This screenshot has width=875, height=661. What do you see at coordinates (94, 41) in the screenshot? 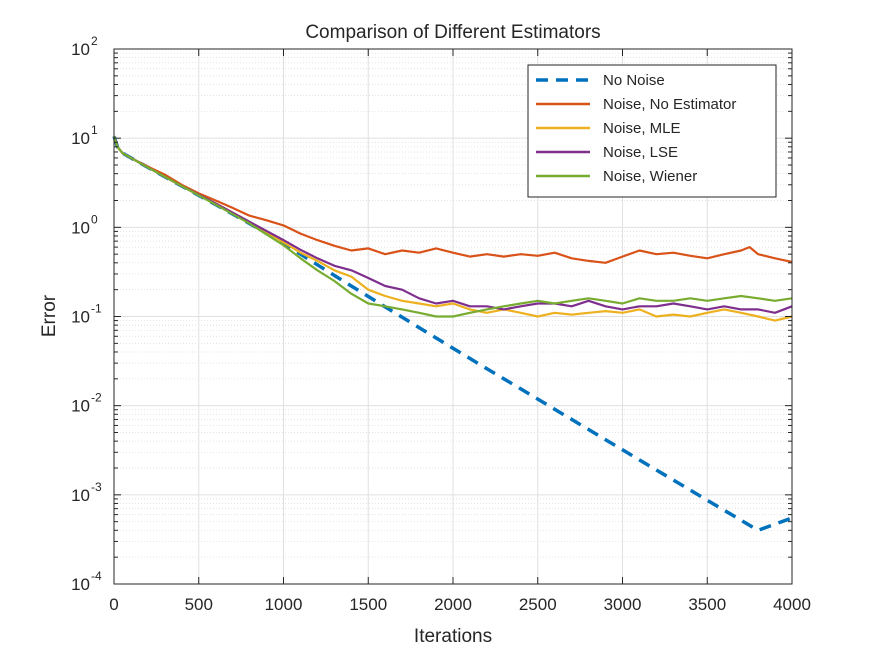
I see `y-tick-exponent: 2` at bounding box center [94, 41].